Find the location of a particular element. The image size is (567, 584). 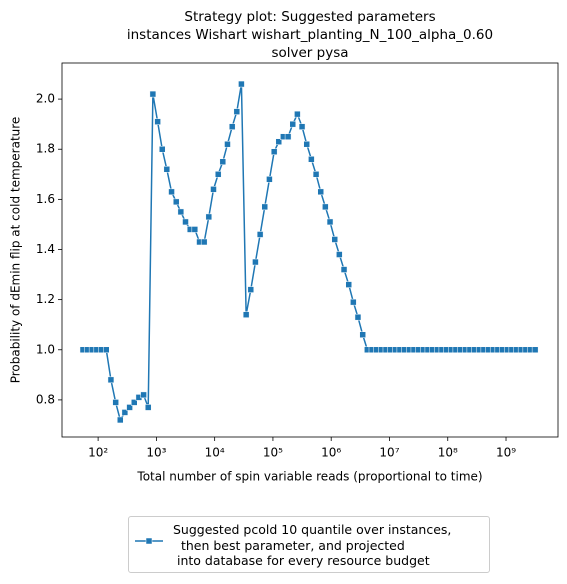

x-tick-label: 10² is located at coordinates (98, 453).